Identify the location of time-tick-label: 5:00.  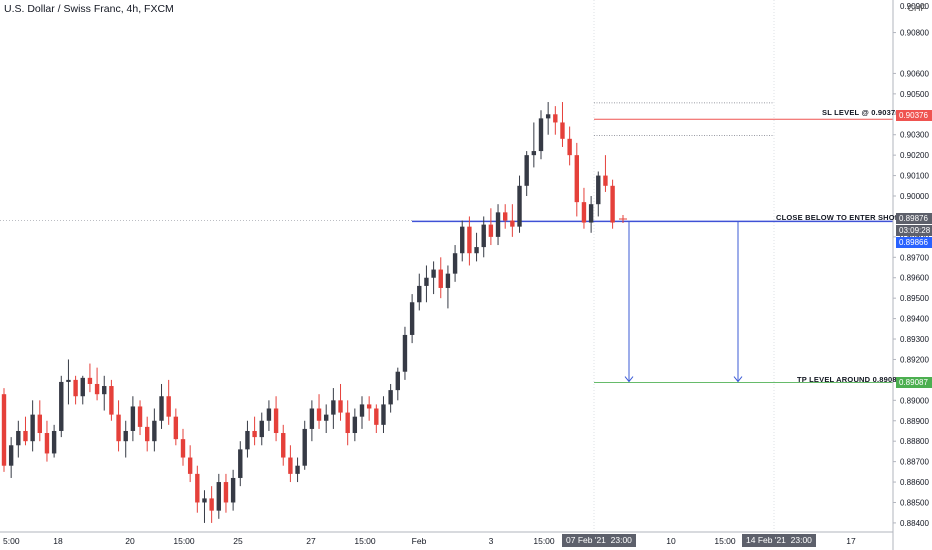
(11, 541).